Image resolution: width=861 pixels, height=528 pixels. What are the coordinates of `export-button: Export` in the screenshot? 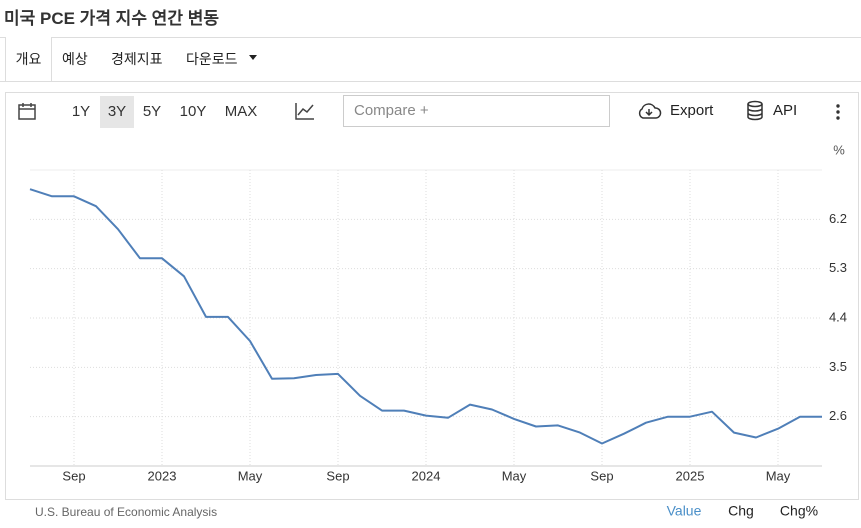 It's located at (692, 110).